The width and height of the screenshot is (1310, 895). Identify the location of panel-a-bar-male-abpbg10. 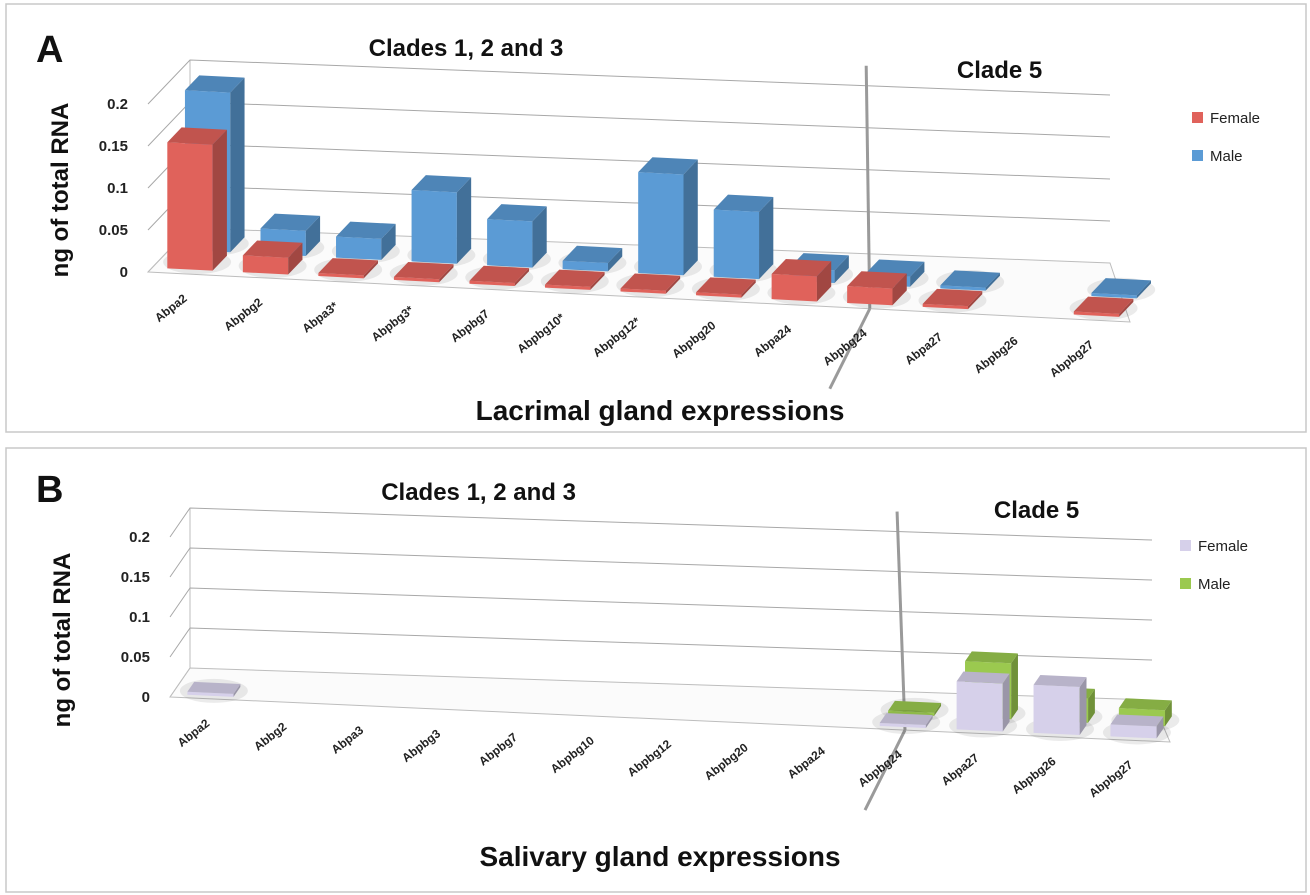
(592, 260).